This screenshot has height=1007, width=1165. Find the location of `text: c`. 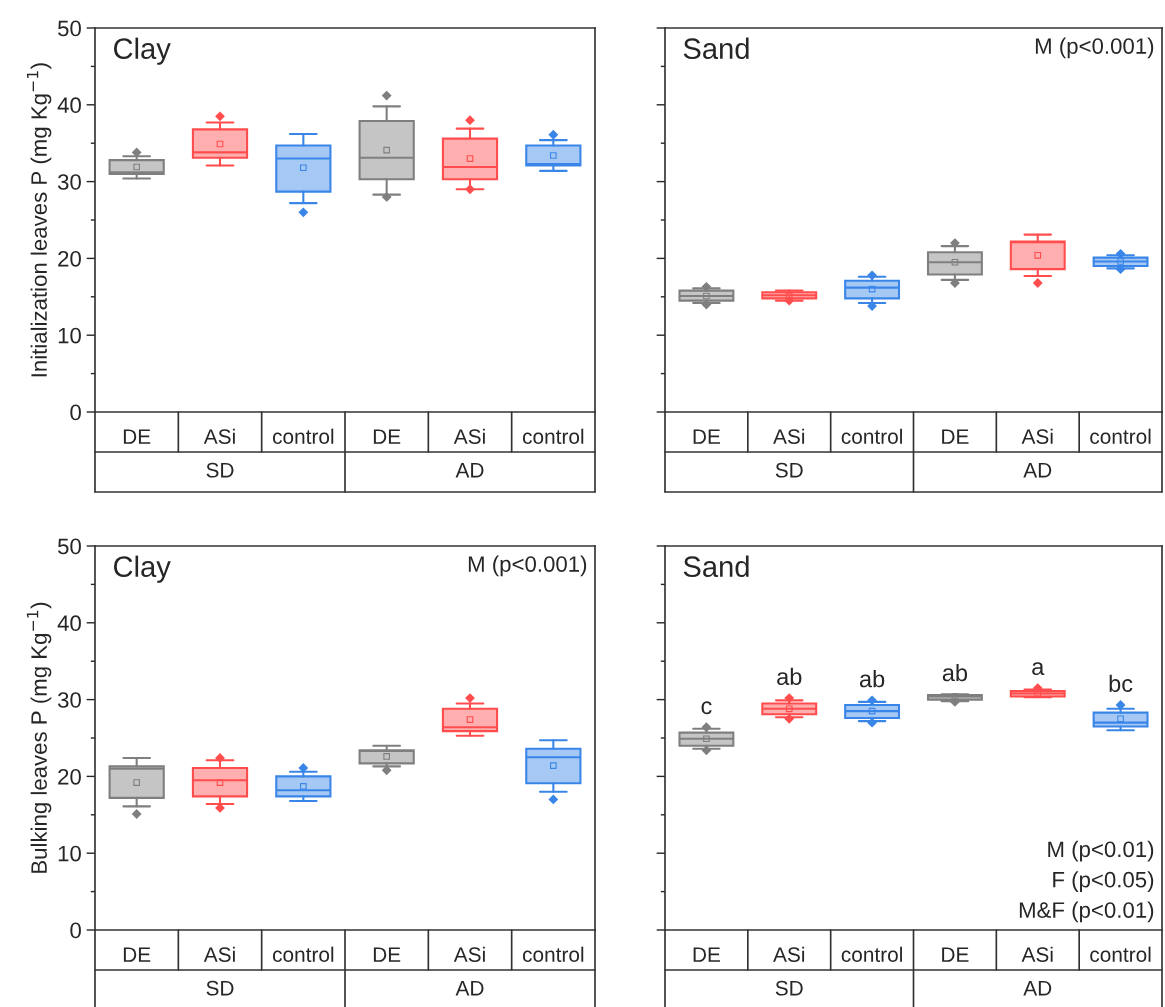

text: c is located at coordinates (706, 708).